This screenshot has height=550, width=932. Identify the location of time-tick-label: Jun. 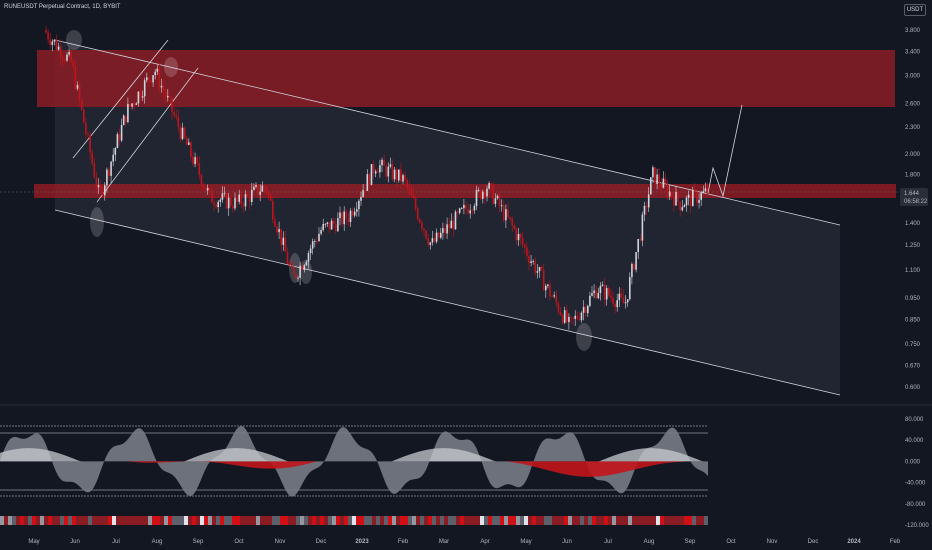
(567, 542).